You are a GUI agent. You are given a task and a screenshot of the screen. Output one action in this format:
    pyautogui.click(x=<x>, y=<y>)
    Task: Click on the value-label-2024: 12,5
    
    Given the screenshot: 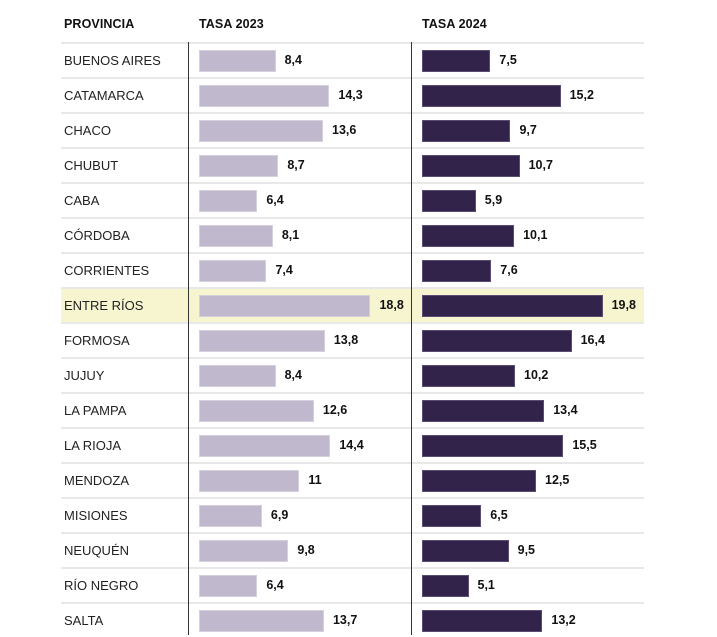 What is the action you would take?
    pyautogui.click(x=557, y=480)
    